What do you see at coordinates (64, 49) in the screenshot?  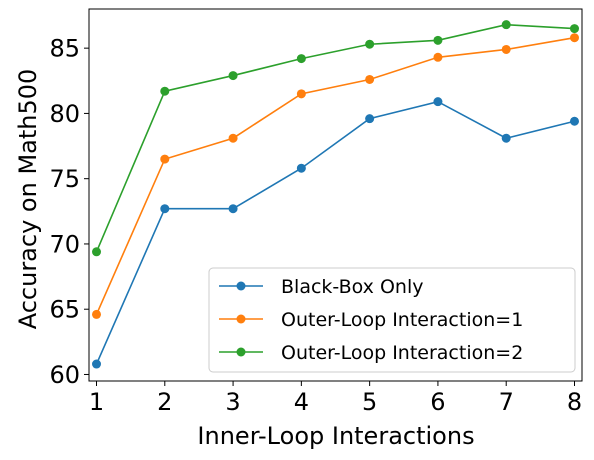 I see `y-tick-label: 85` at bounding box center [64, 49].